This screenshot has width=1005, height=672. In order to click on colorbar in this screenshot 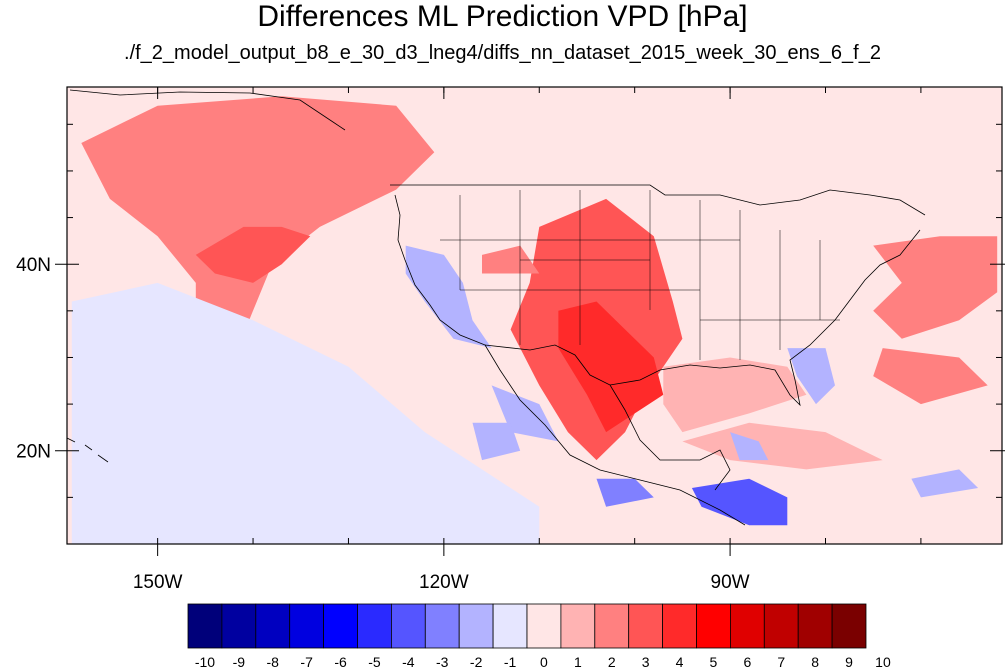, I will do `click(527, 626)`.